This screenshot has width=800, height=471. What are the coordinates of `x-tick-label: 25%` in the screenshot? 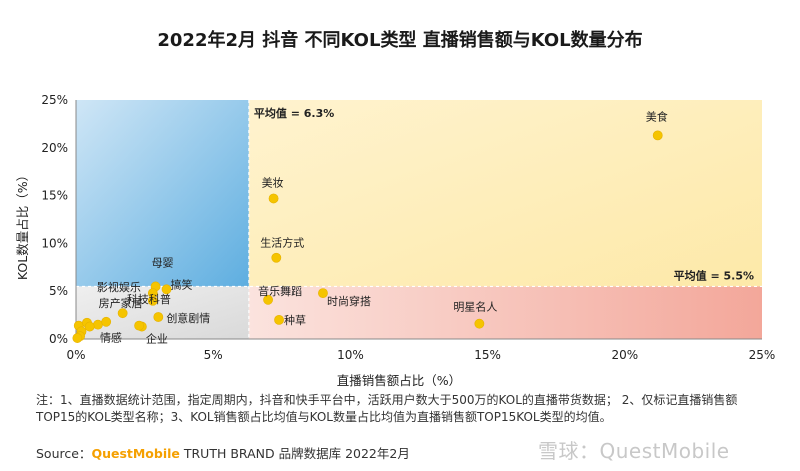 It's located at (762, 355).